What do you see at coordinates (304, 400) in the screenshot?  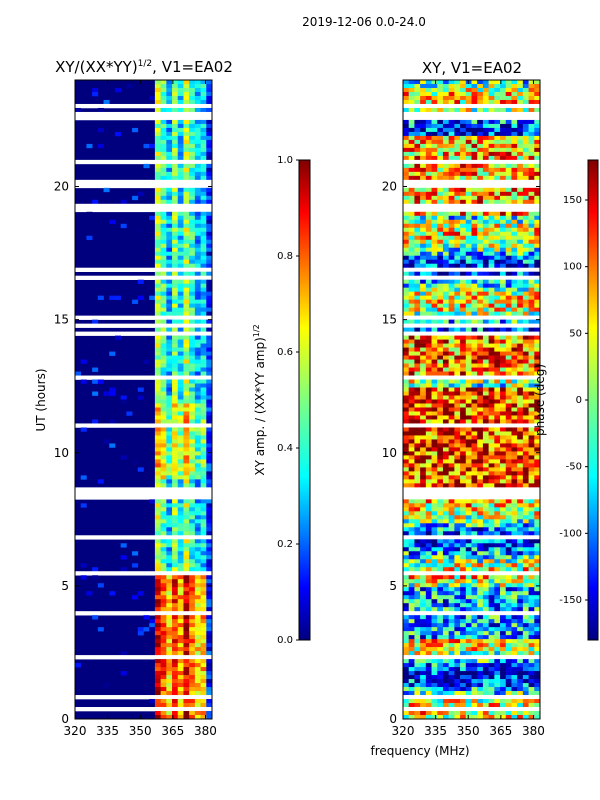 I see `amplitude-colorbar-gradient` at bounding box center [304, 400].